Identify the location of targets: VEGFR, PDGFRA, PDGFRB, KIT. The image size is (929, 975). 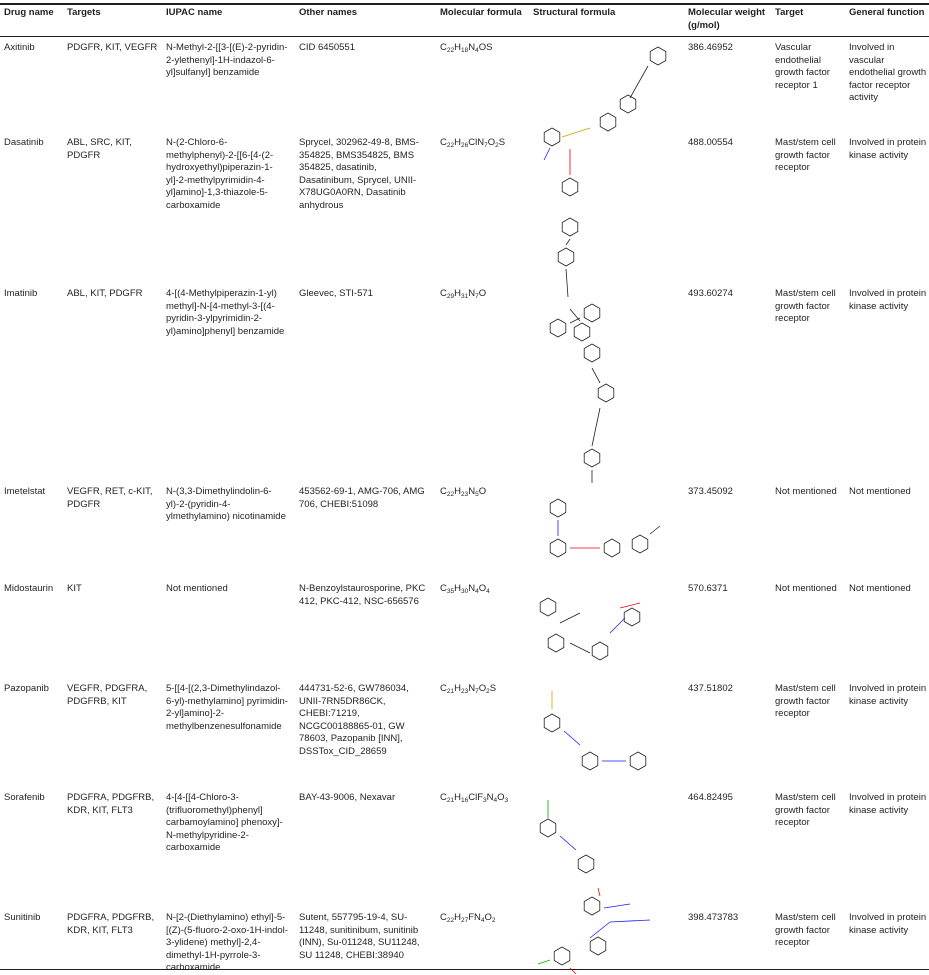
(107, 695).